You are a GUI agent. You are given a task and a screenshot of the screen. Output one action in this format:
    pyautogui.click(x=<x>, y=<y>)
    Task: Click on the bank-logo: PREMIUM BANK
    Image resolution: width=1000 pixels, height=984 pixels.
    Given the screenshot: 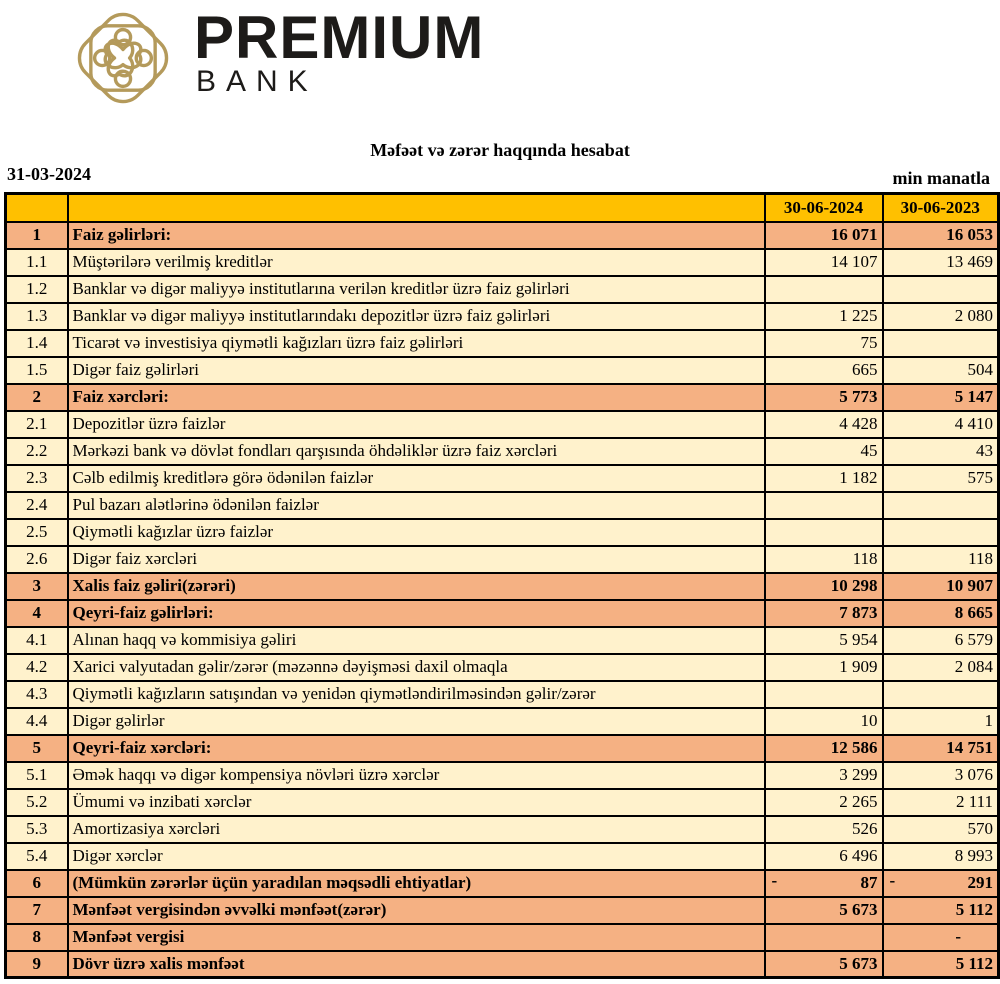 What is the action you would take?
    pyautogui.click(x=275, y=58)
    